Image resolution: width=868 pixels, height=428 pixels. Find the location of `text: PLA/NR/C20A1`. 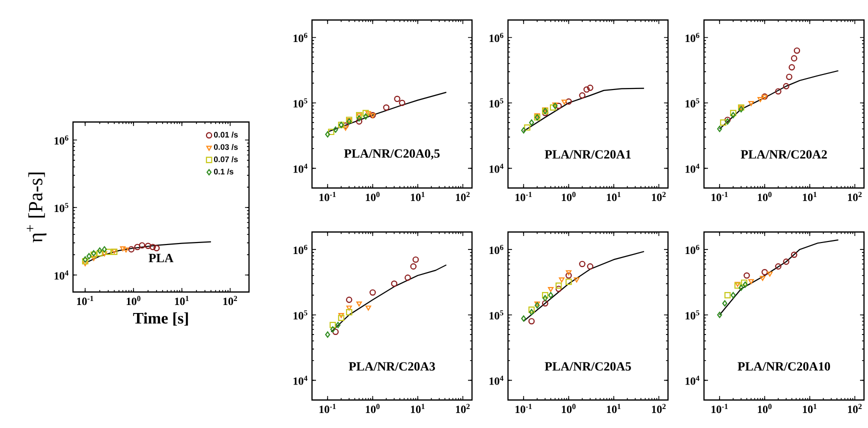

text: PLA/NR/C20A1 is located at coordinates (587, 154).